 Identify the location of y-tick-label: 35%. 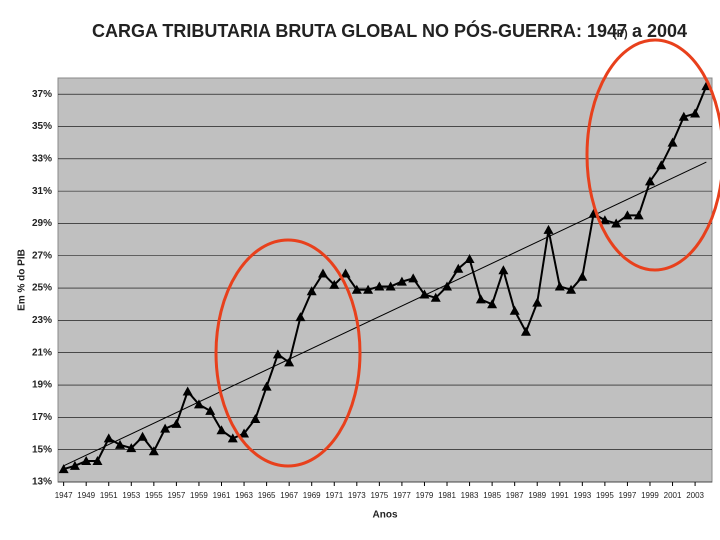
(42, 126).